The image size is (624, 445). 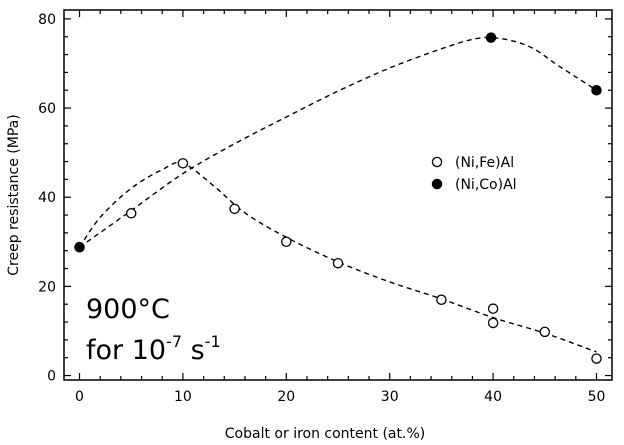 What do you see at coordinates (128, 309) in the screenshot?
I see `annotation-temperature: 900°C` at bounding box center [128, 309].